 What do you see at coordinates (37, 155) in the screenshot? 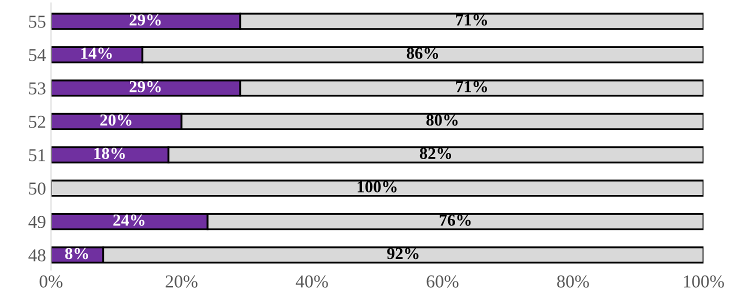
I see `y-tick-label: 51` at bounding box center [37, 155].